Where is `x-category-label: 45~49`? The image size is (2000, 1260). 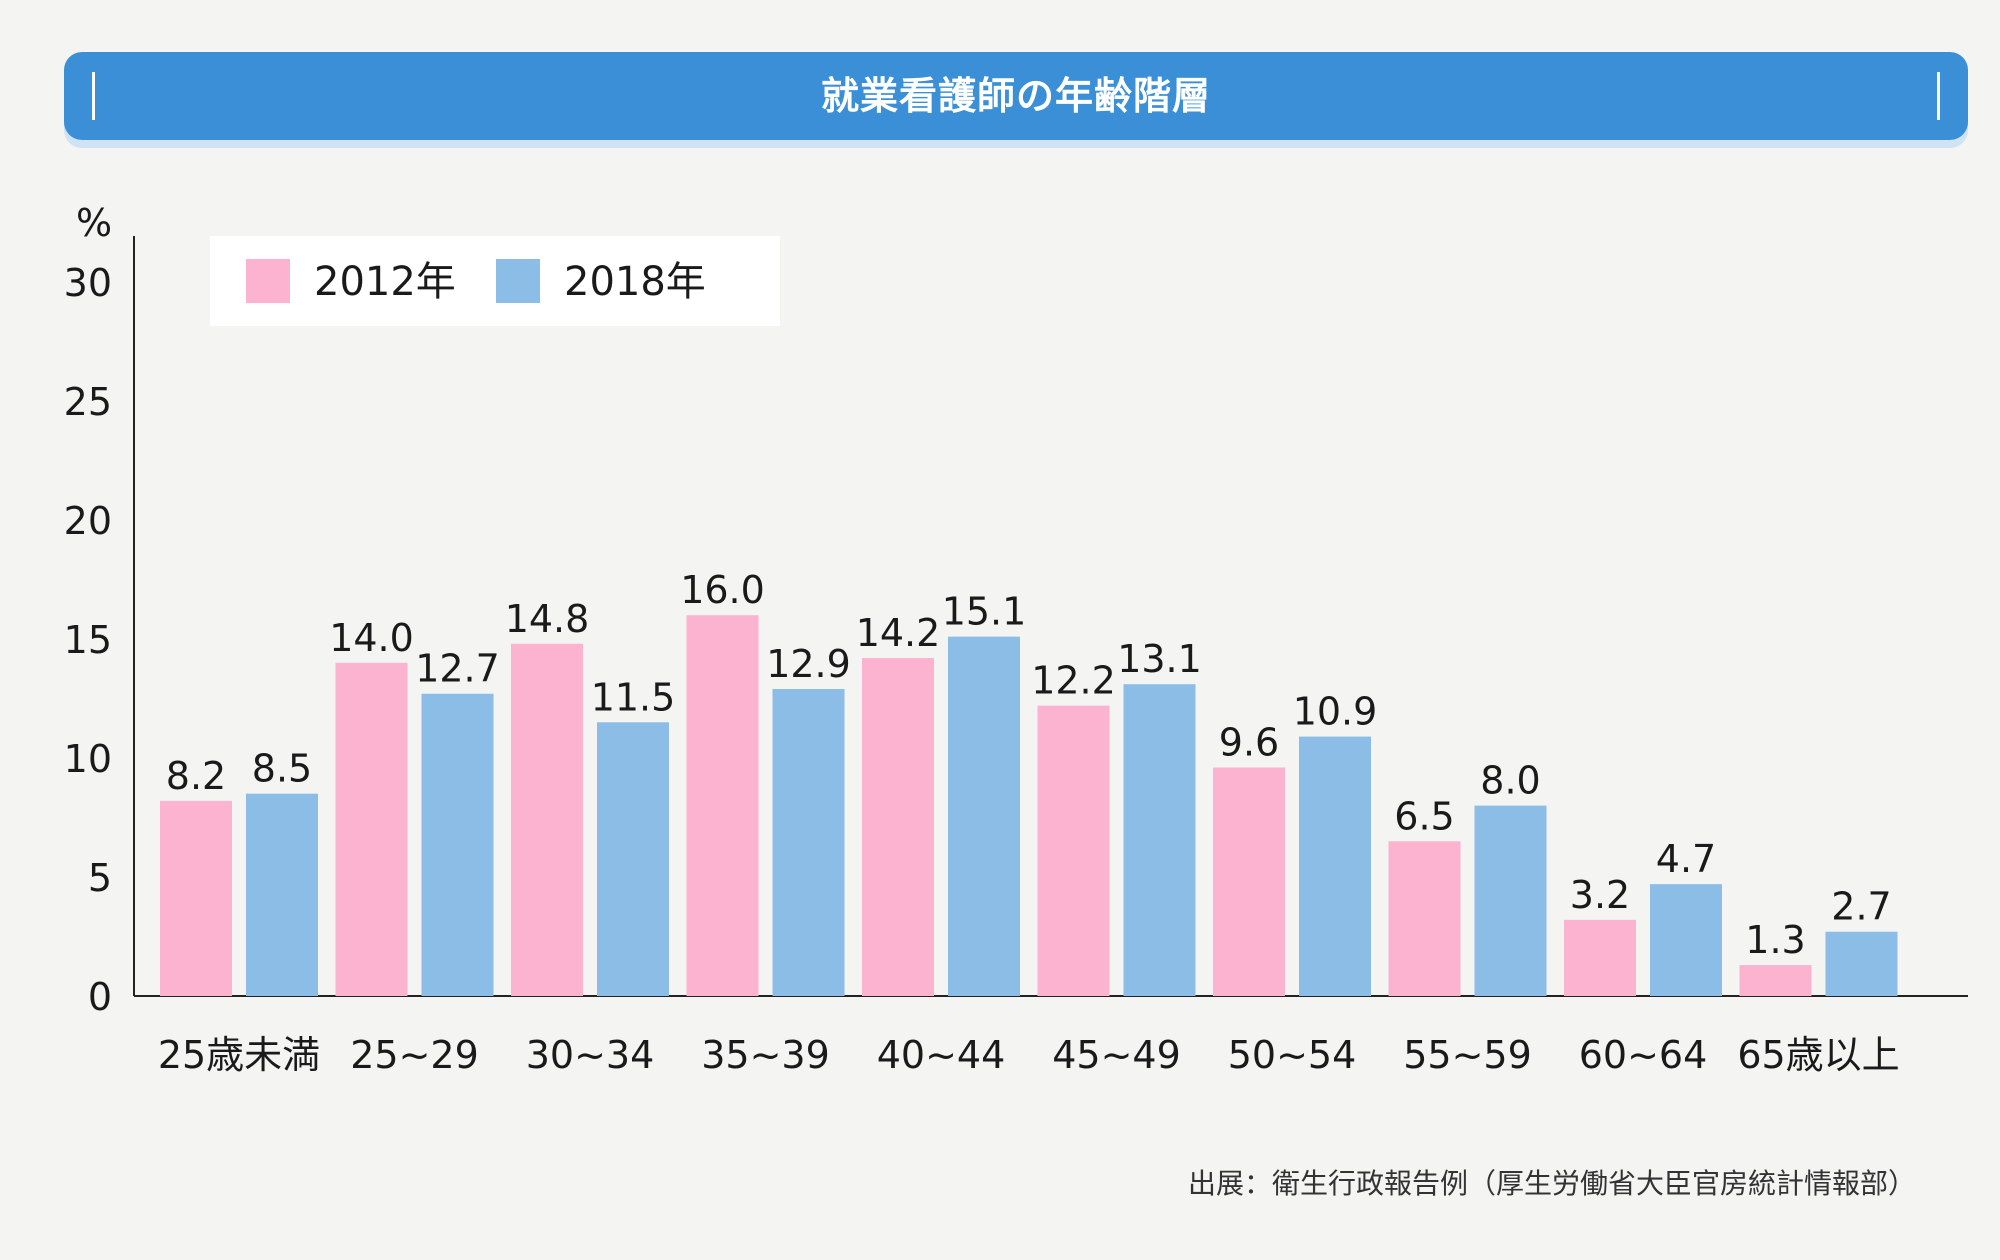 x-category-label: 45~49 is located at coordinates (1116, 1055).